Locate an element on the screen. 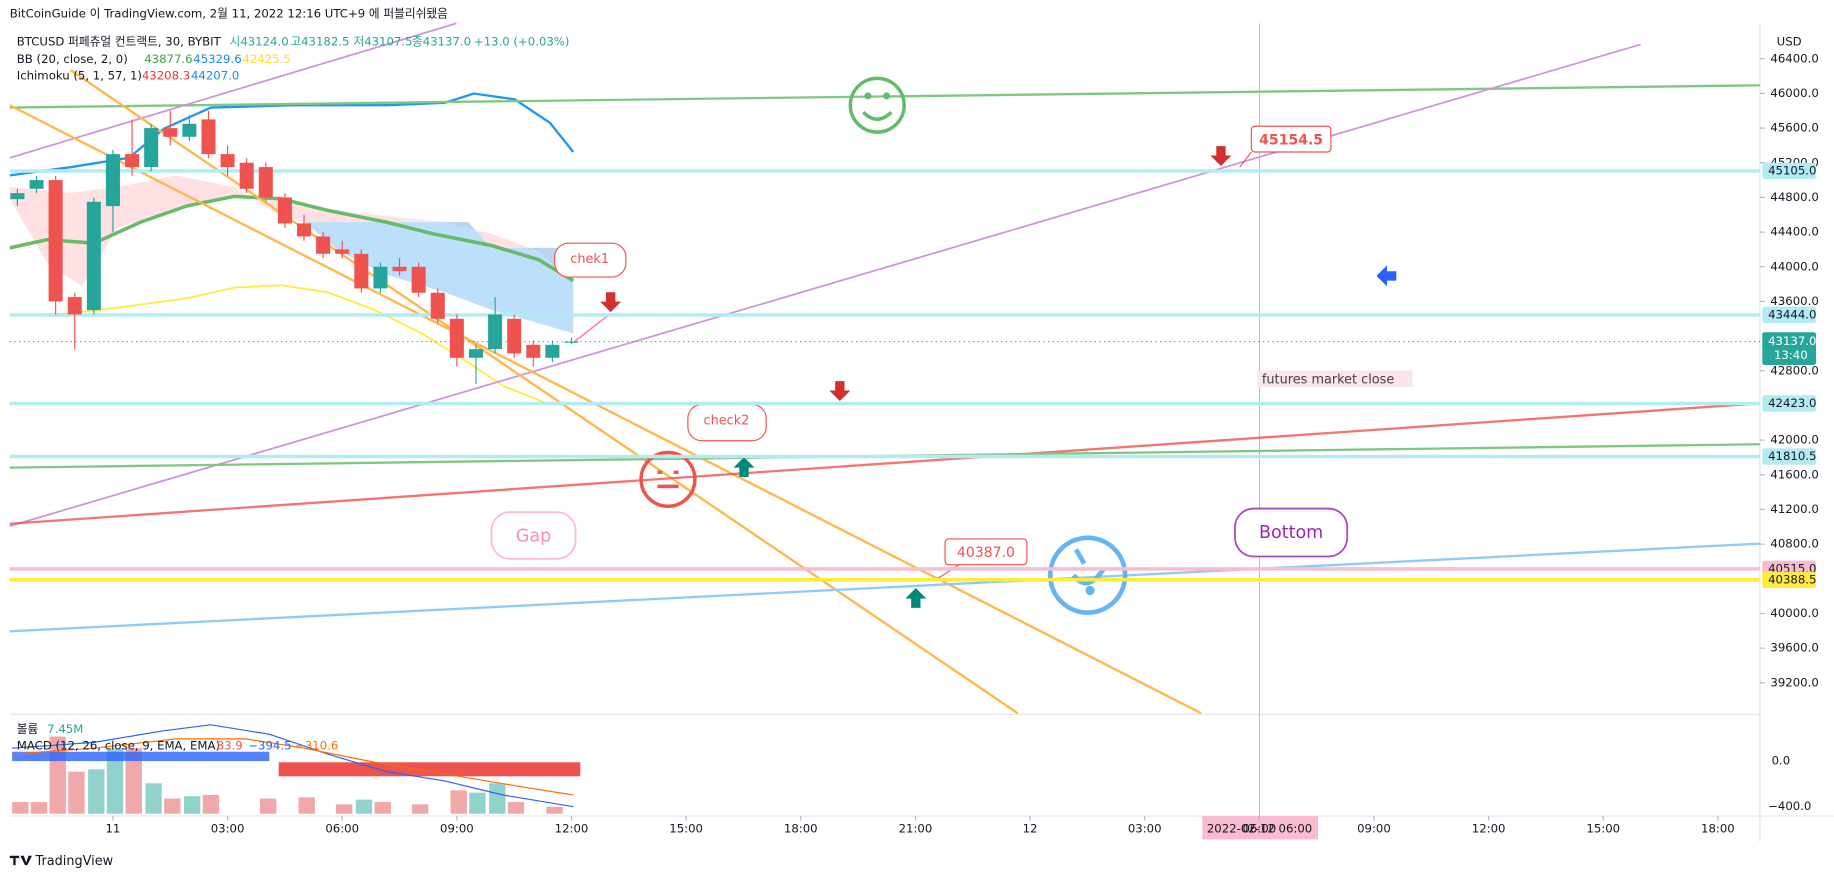  x-tick-label: 12:00 is located at coordinates (1489, 828).